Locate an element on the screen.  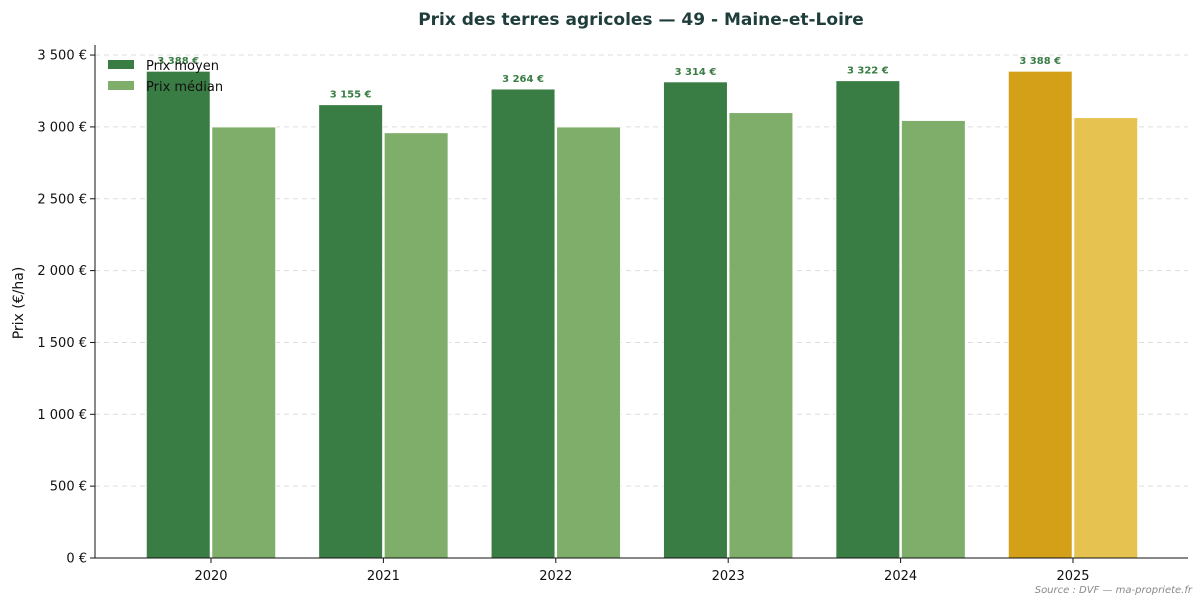
bar-prix-moyen-2023 is located at coordinates (695, 320).